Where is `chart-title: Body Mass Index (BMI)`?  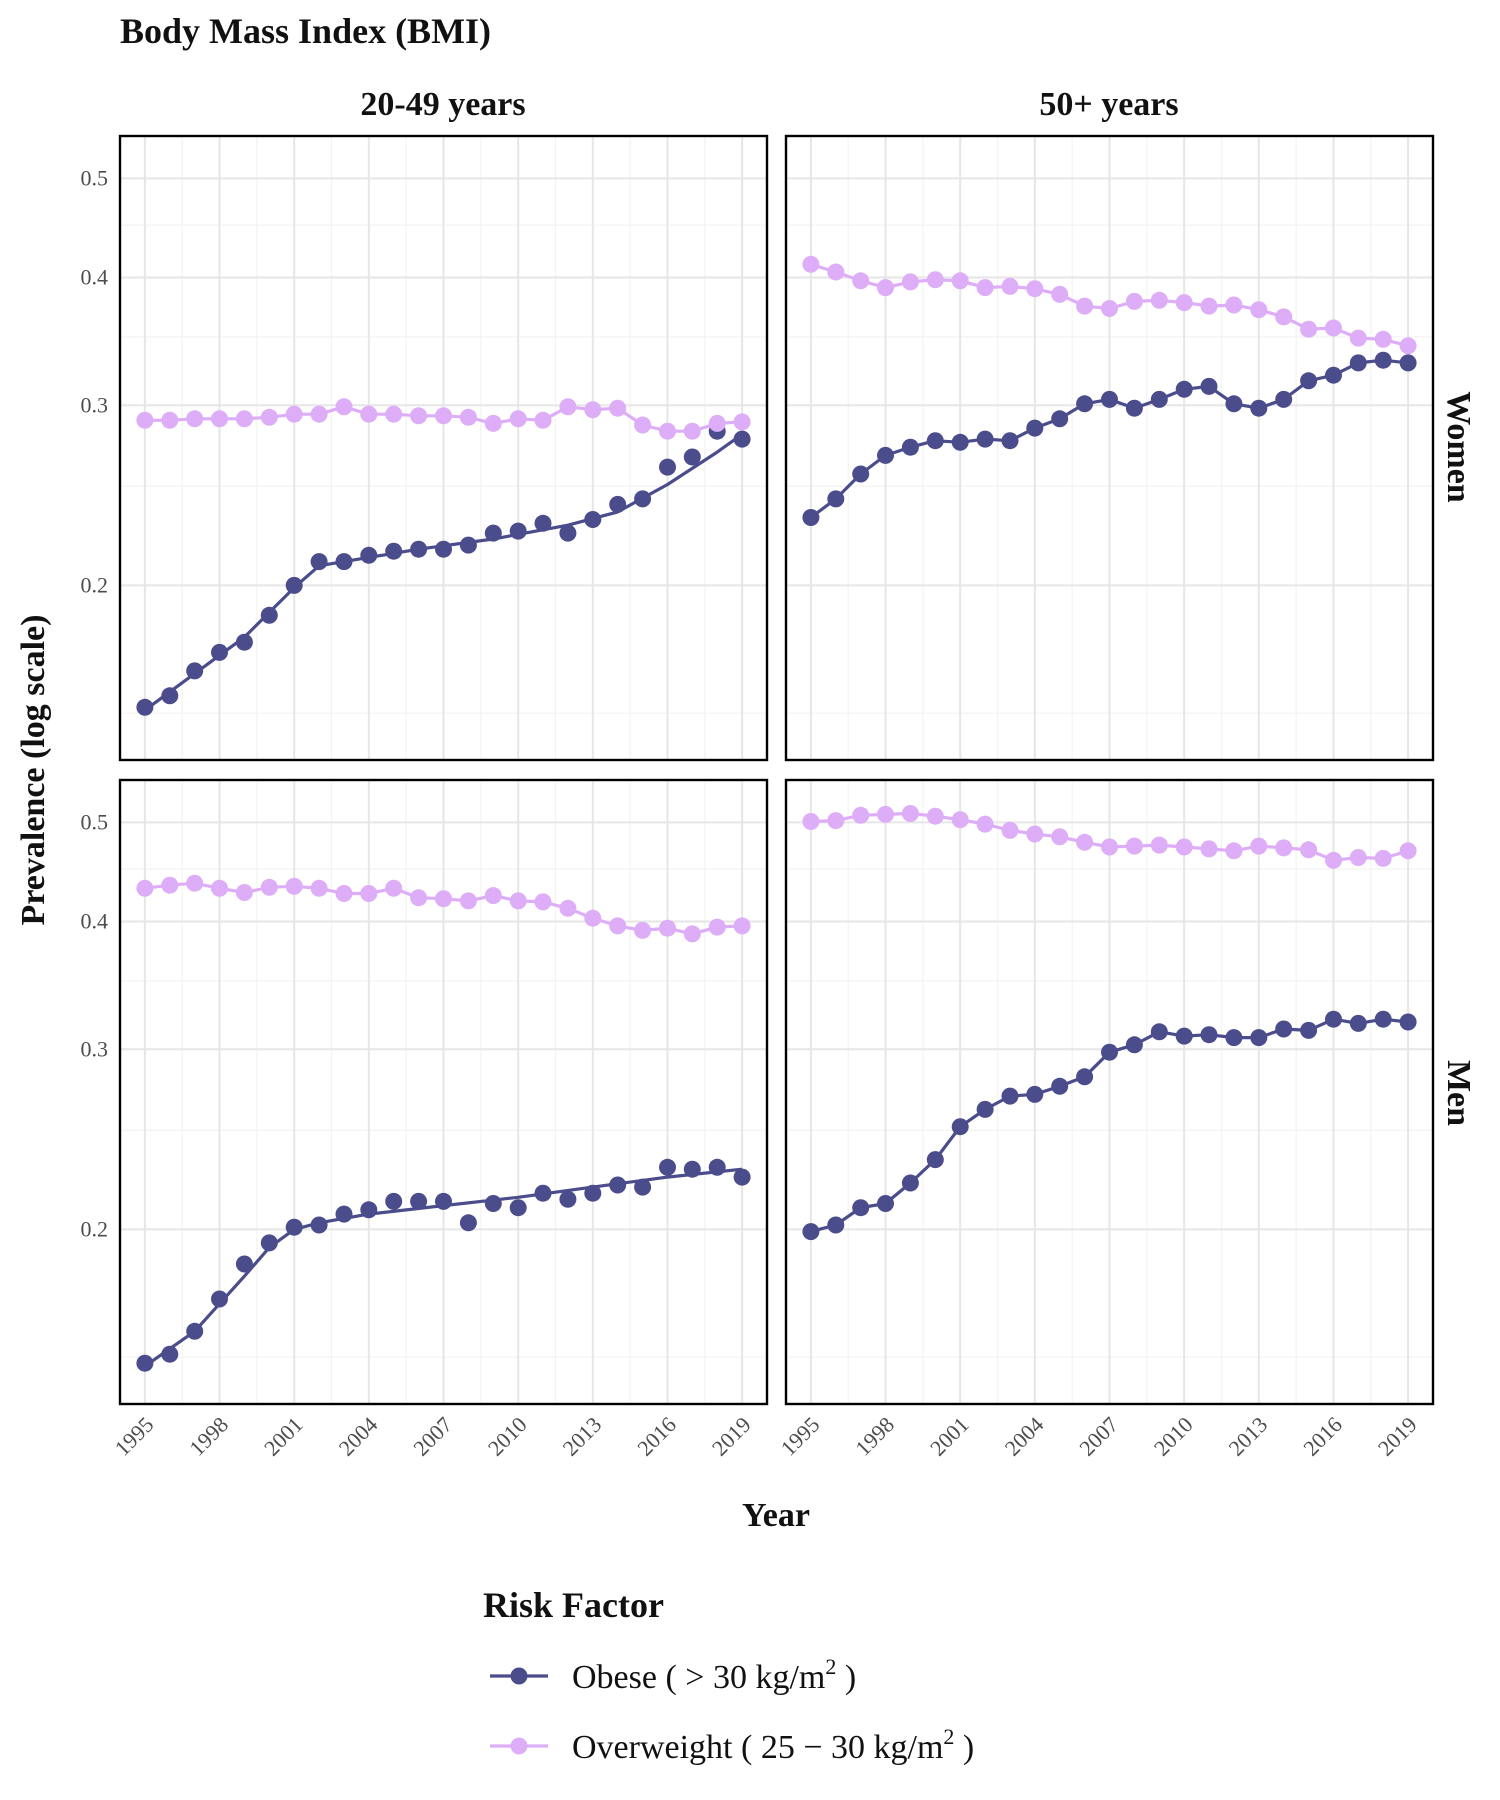 chart-title: Body Mass Index (BMI) is located at coordinates (305, 31).